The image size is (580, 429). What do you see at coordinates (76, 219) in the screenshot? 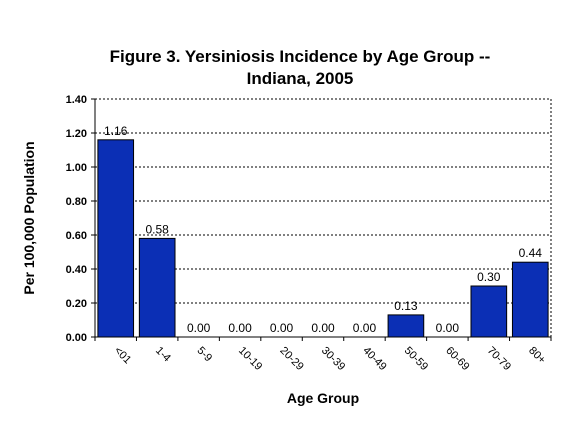
I see `y-tick-labels: 0.00 0.20 0.40 0.60 0.80 1.00 1.20 1.40` at bounding box center [76, 219].